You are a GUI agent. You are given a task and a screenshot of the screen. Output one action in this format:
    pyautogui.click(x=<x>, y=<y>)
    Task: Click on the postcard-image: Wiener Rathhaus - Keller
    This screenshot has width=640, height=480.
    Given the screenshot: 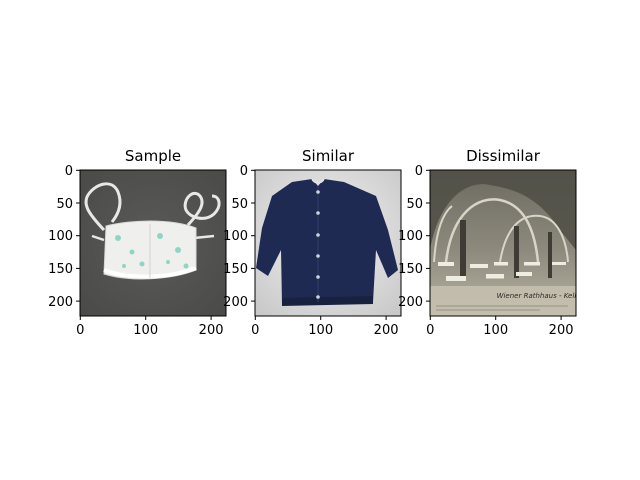 What is the action you would take?
    pyautogui.click(x=507, y=243)
    